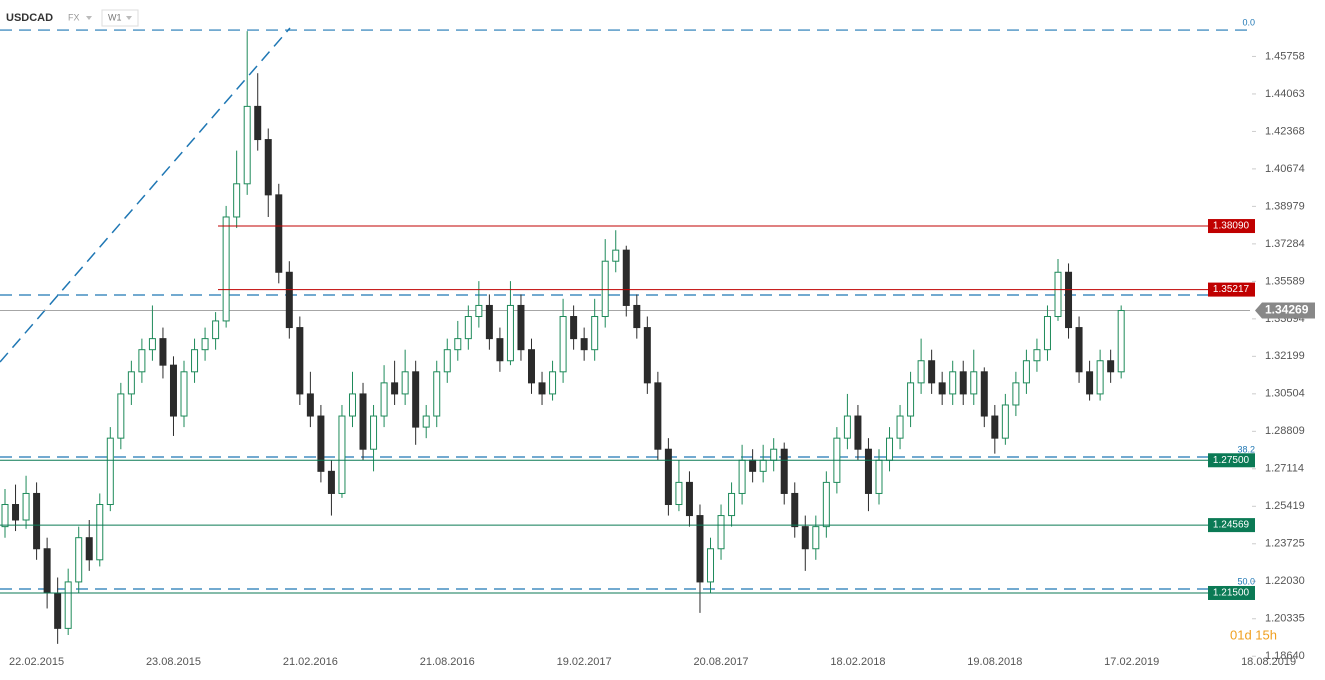 Image resolution: width=1325 pixels, height=680 pixels. I want to click on y-tick-label: 1.28809, so click(1285, 431).